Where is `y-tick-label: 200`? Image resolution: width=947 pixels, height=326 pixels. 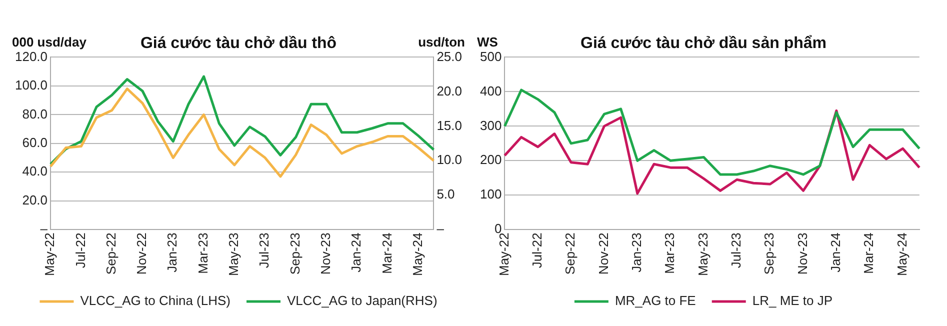 y-tick-label: 200 is located at coordinates (491, 160).